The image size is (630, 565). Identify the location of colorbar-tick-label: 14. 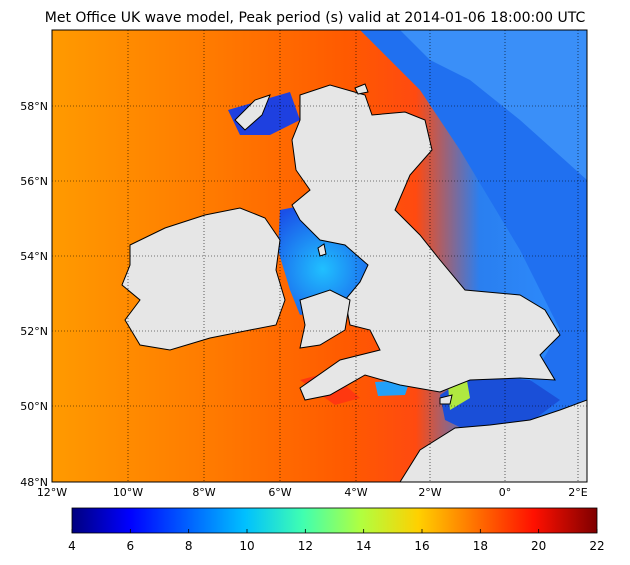
(363, 546).